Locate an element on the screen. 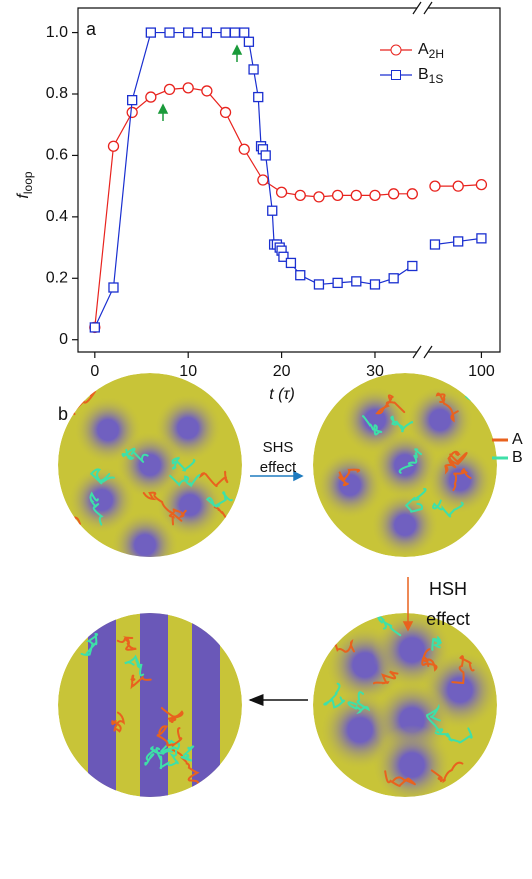 The height and width of the screenshot is (879, 532). y-tick-label: 0.4 is located at coordinates (57, 216).